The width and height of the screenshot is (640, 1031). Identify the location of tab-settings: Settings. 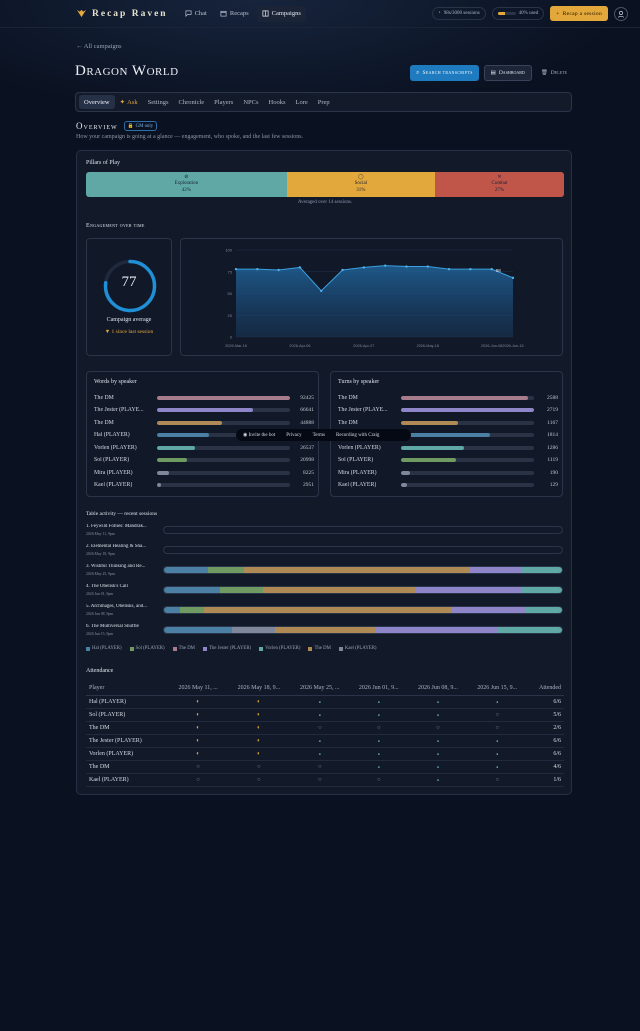
(158, 102).